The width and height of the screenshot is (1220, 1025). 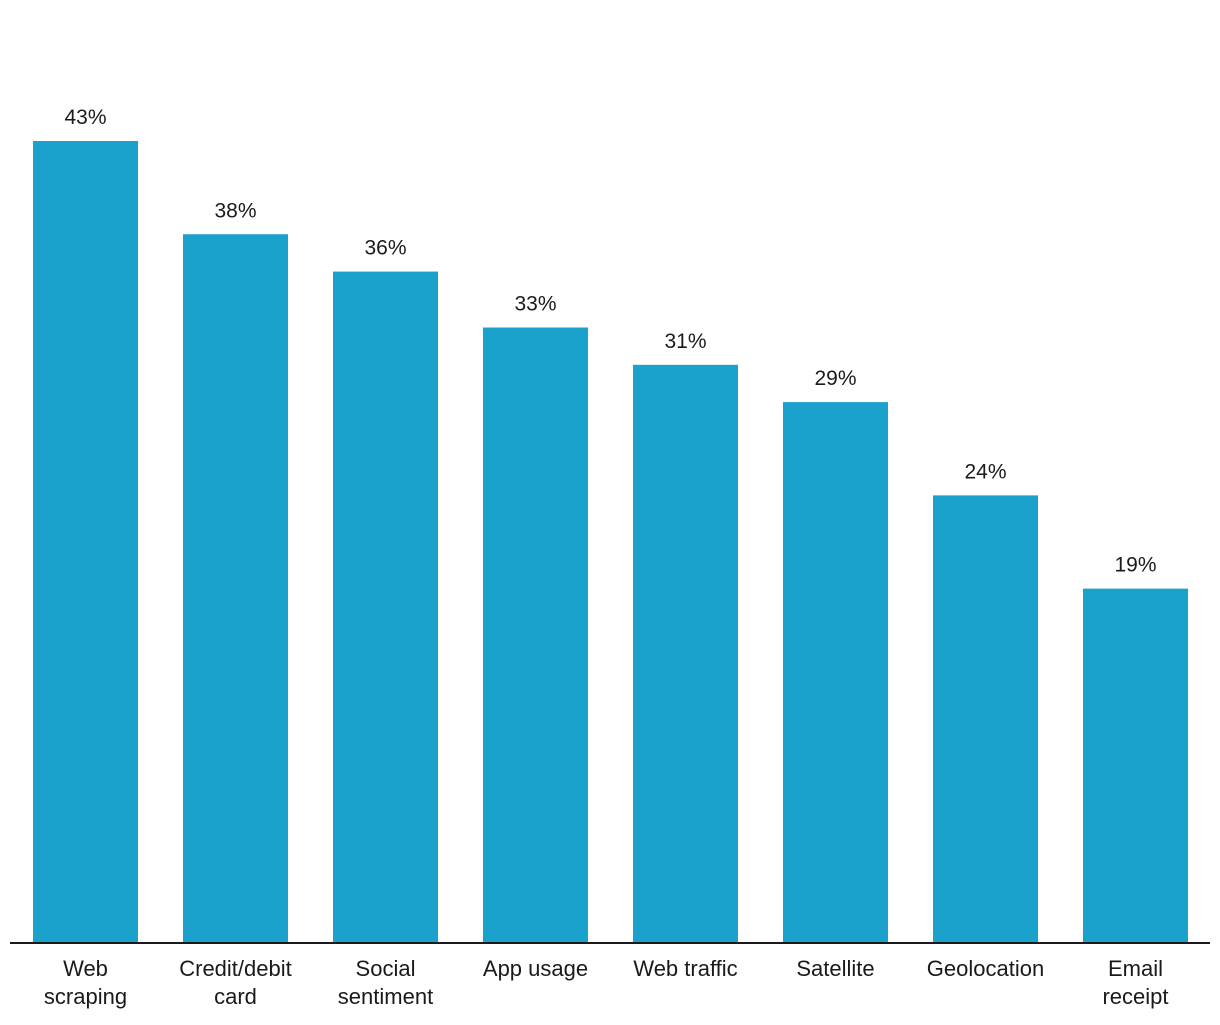 What do you see at coordinates (385, 996) in the screenshot?
I see `category-label-line: sentiment` at bounding box center [385, 996].